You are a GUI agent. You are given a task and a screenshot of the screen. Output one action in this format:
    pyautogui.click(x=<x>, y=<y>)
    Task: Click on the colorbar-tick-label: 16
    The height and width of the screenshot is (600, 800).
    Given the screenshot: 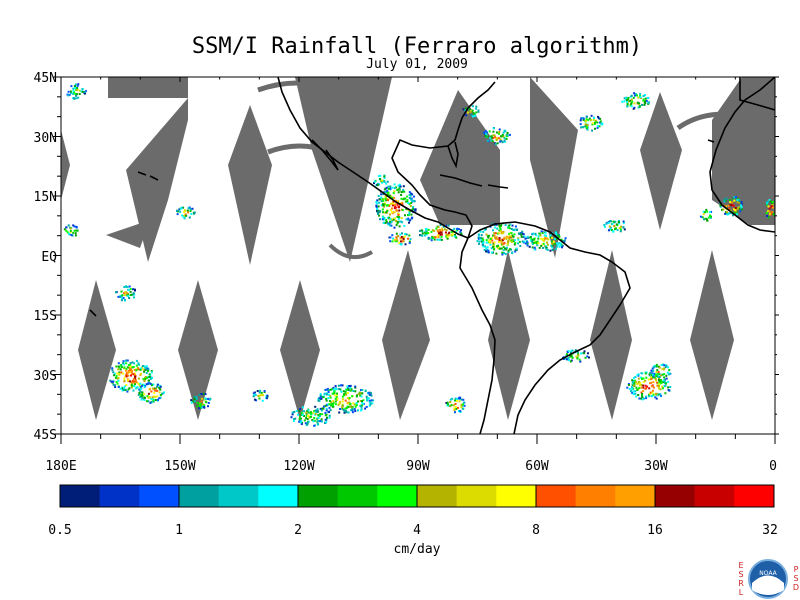 What is the action you would take?
    pyautogui.click(x=655, y=530)
    